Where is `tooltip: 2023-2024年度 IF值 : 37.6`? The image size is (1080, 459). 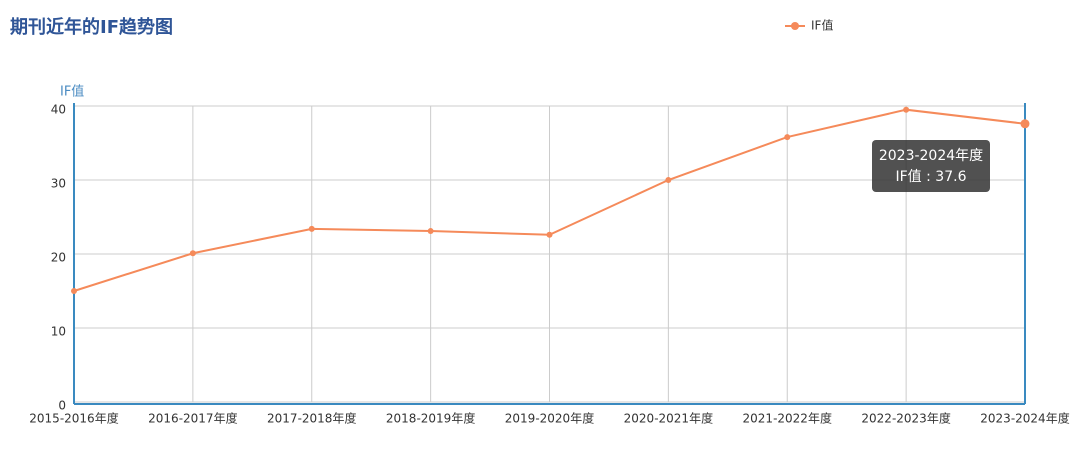 tooltip: 2023-2024年度 IF值 : 37.6 is located at coordinates (931, 166).